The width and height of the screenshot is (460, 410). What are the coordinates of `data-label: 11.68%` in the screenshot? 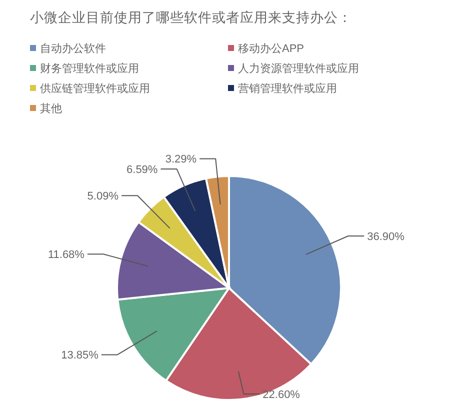 It's located at (66, 255).